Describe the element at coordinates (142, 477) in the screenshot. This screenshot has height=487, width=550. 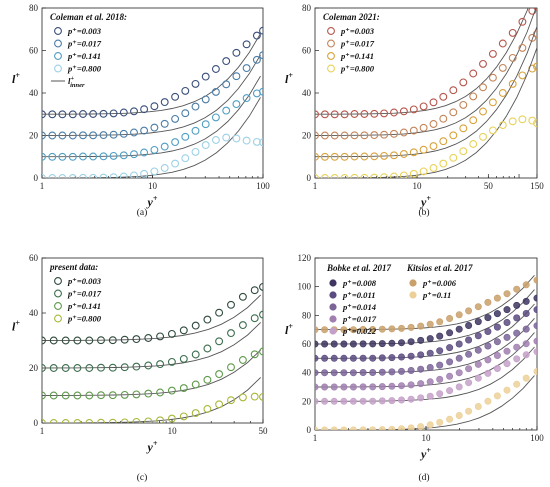
I see `panel-label: (c)` at that location.